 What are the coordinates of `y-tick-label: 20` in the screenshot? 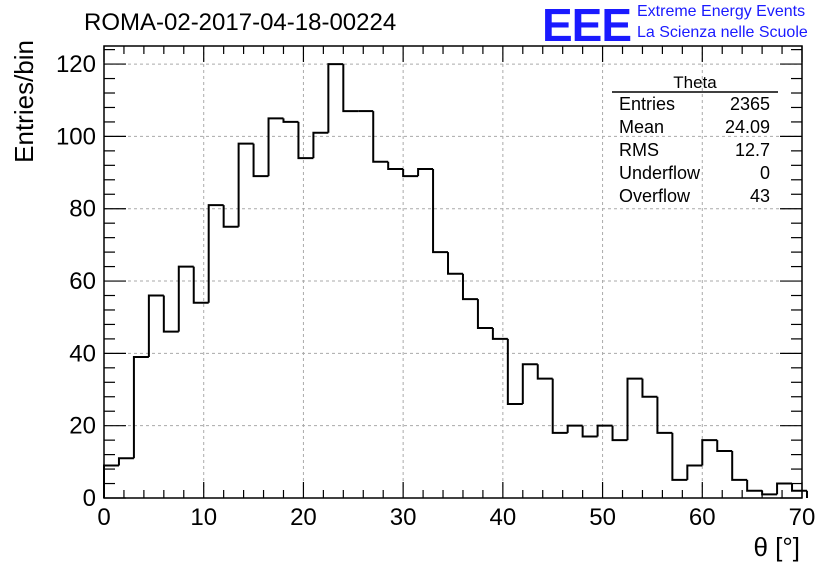 It's located at (82, 426).